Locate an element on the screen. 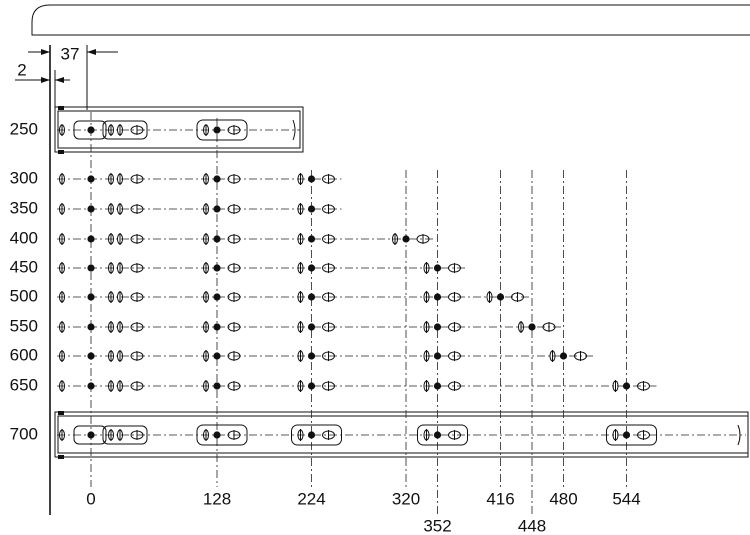  cabinet-top is located at coordinates (390, 20).